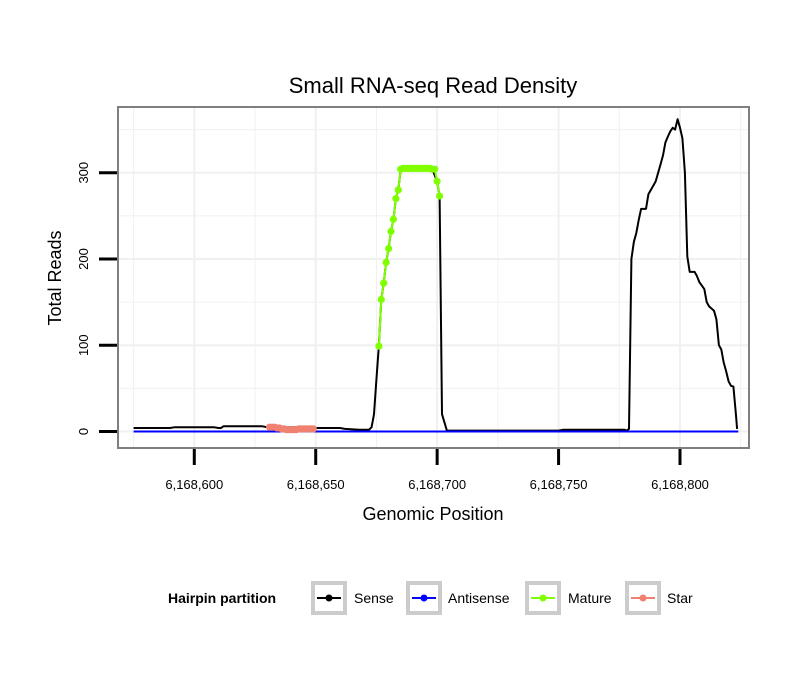  What do you see at coordinates (479, 598) in the screenshot?
I see `legend-label: Antisense` at bounding box center [479, 598].